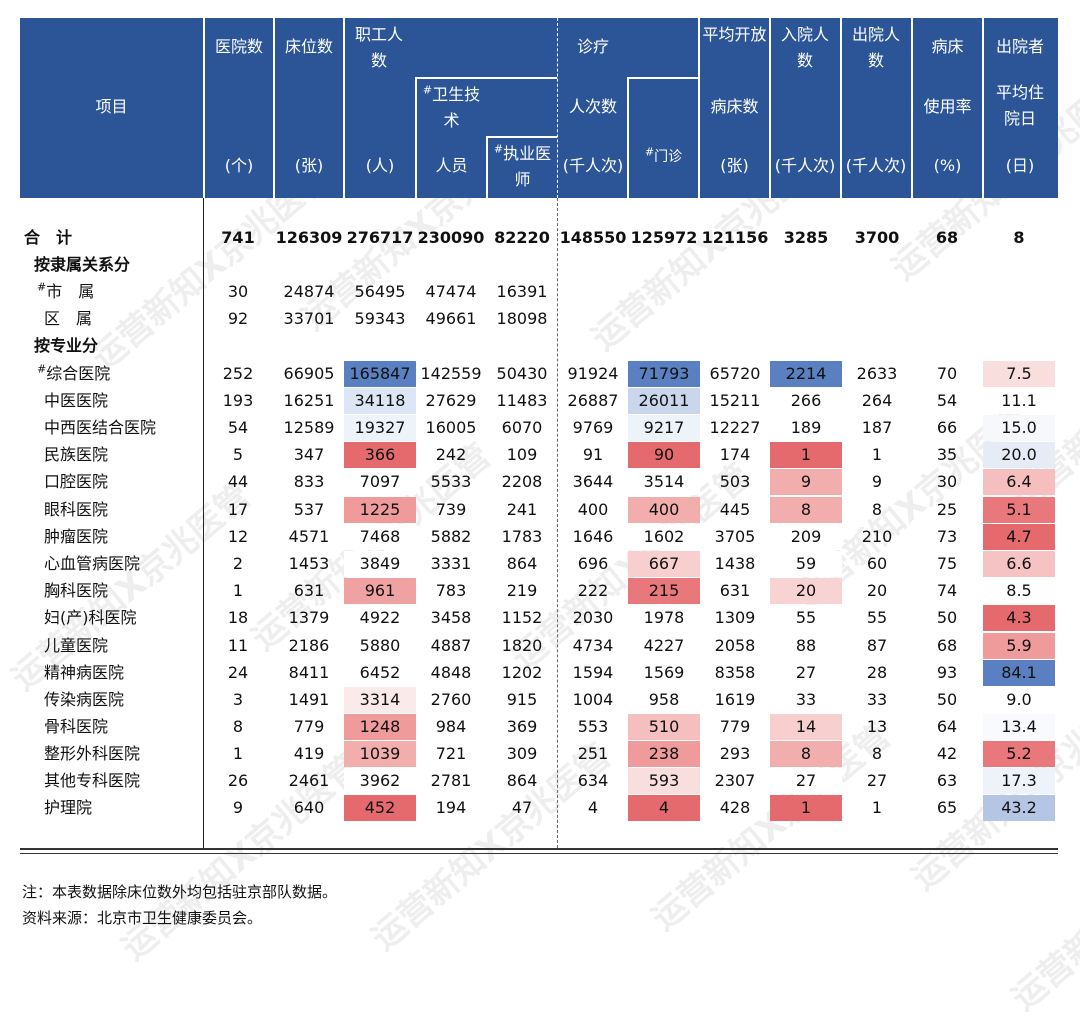 The height and width of the screenshot is (1019, 1080). I want to click on header-open-beds-sub: 病床数, so click(734, 106).